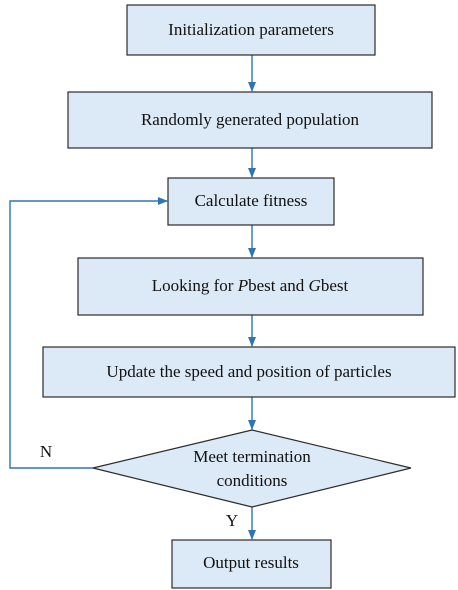  What do you see at coordinates (195, 285) in the screenshot?
I see `label-part: Looking for` at bounding box center [195, 285].